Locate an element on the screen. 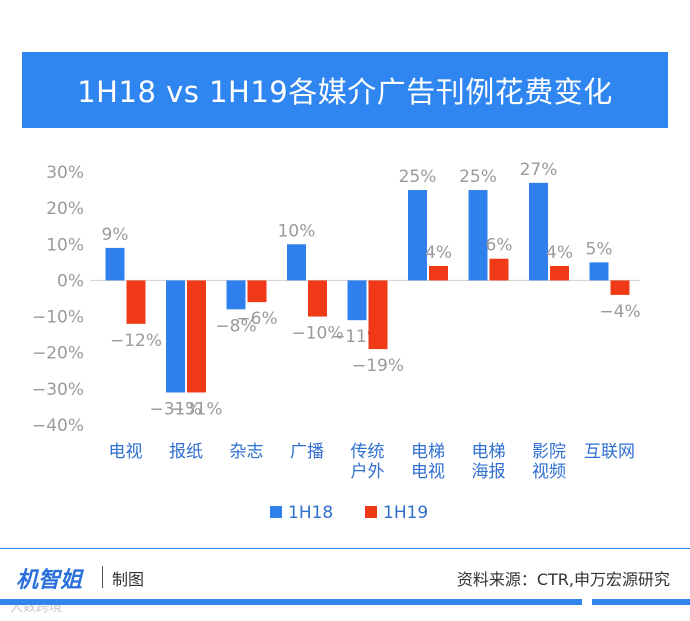 The height and width of the screenshot is (621, 690). category-label: 报纸 is located at coordinates (186, 452).